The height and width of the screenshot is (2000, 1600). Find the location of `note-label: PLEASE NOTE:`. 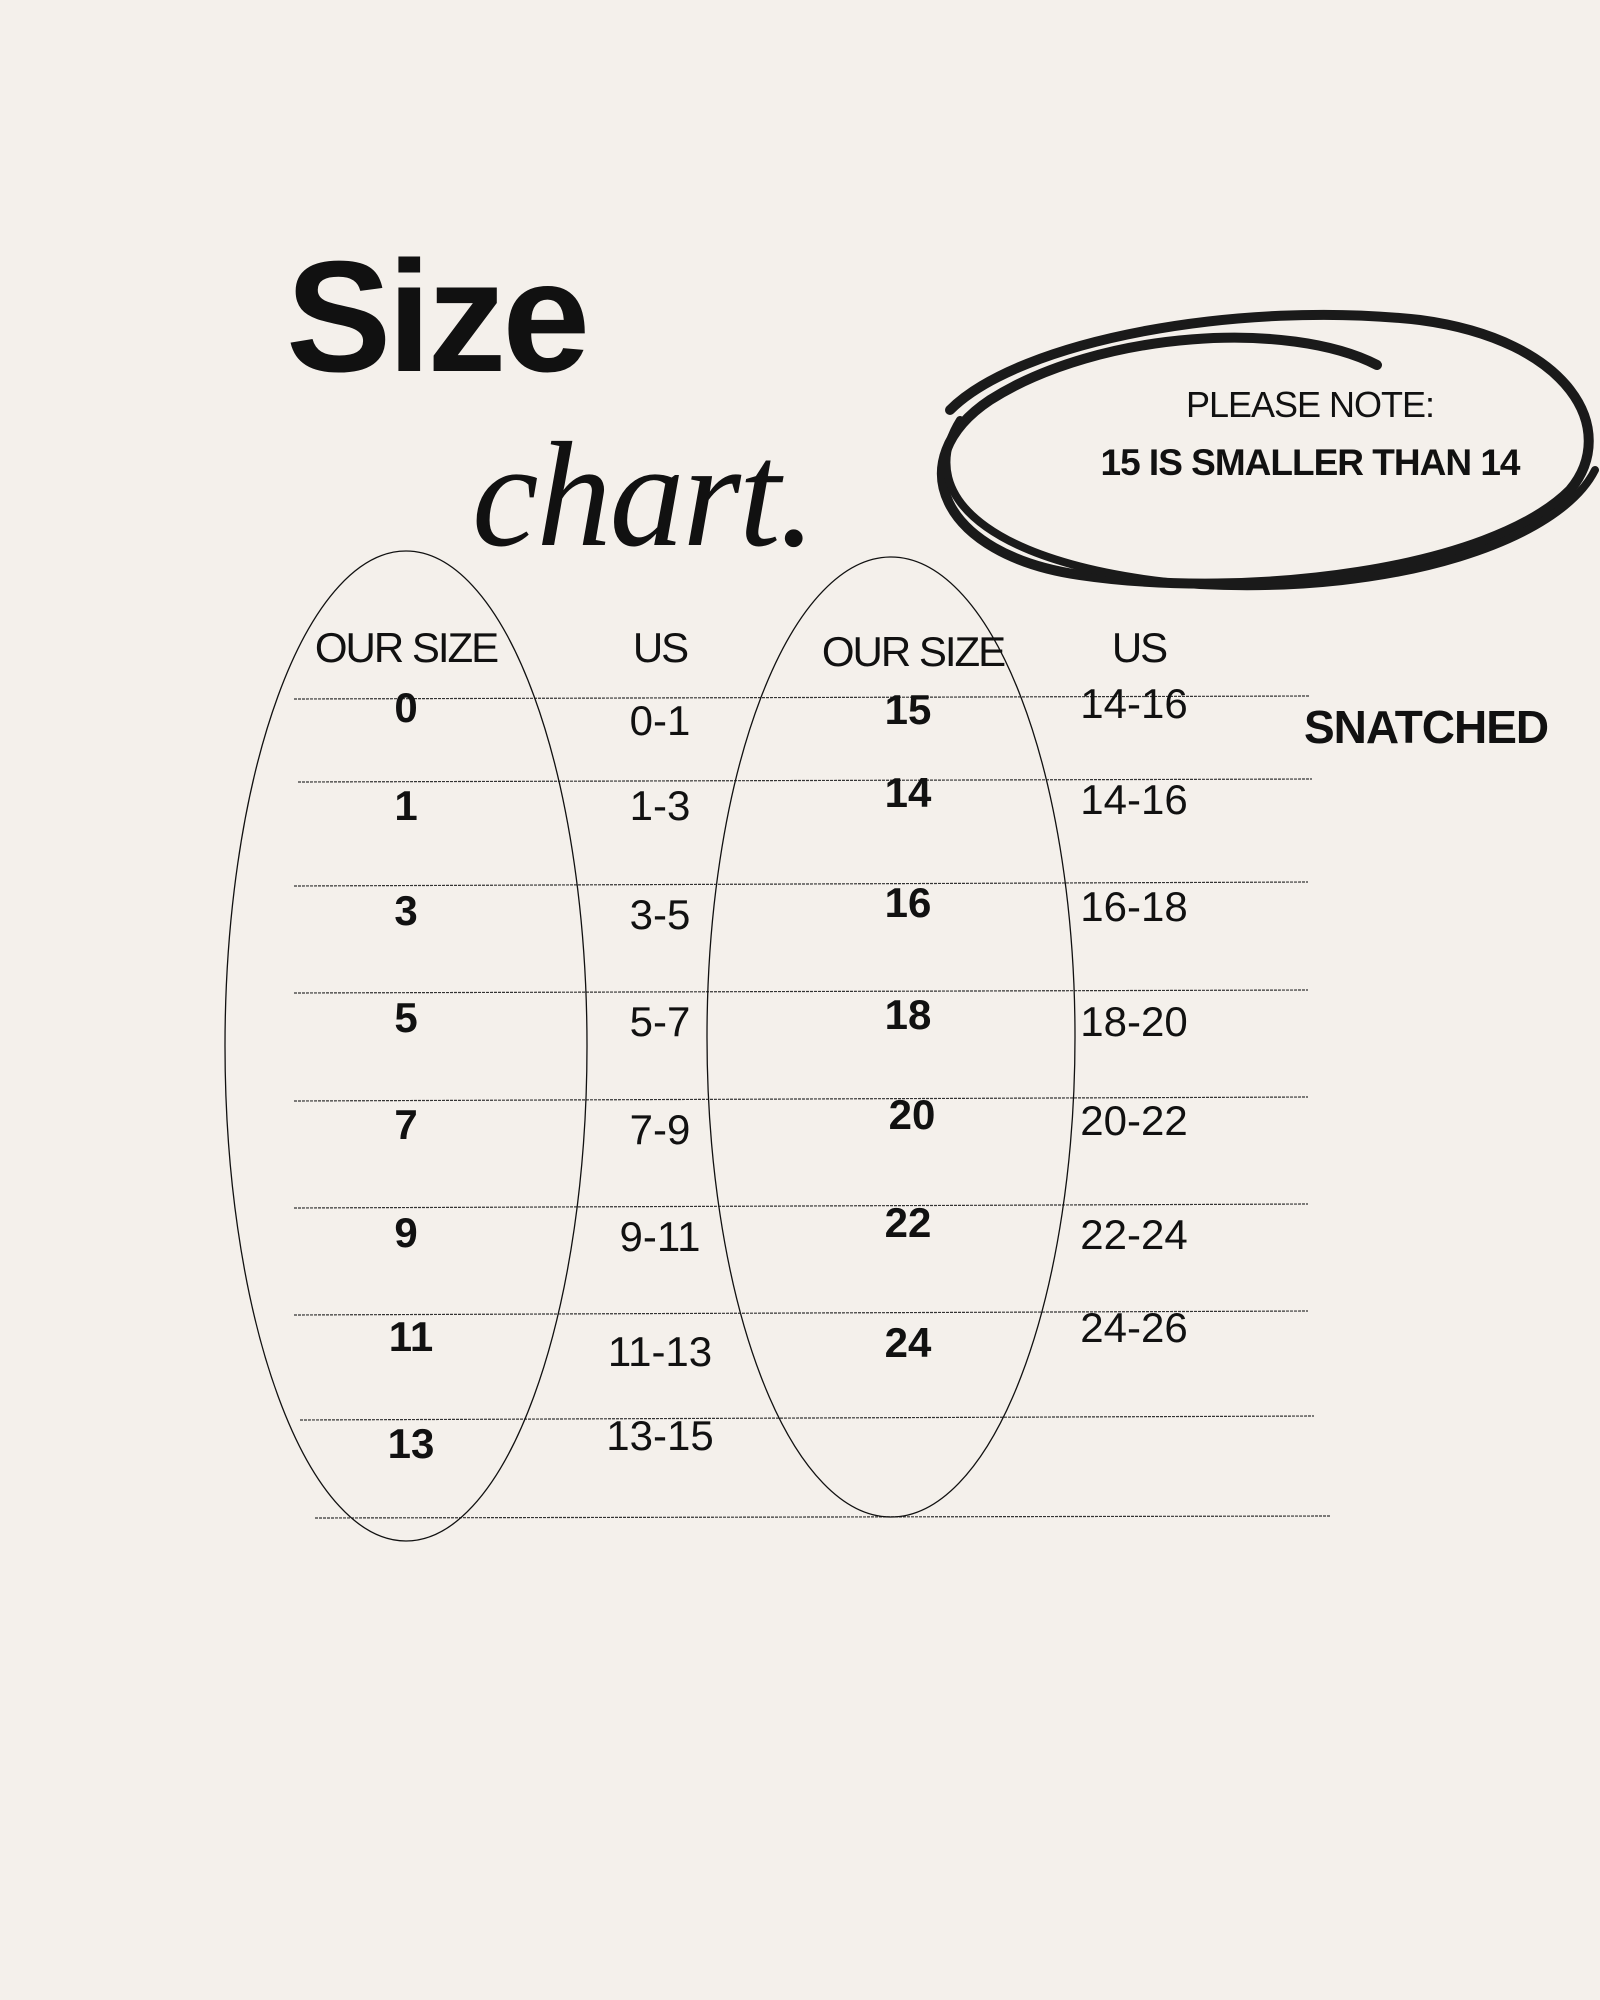

note-label: PLEASE NOTE: is located at coordinates (1310, 404).